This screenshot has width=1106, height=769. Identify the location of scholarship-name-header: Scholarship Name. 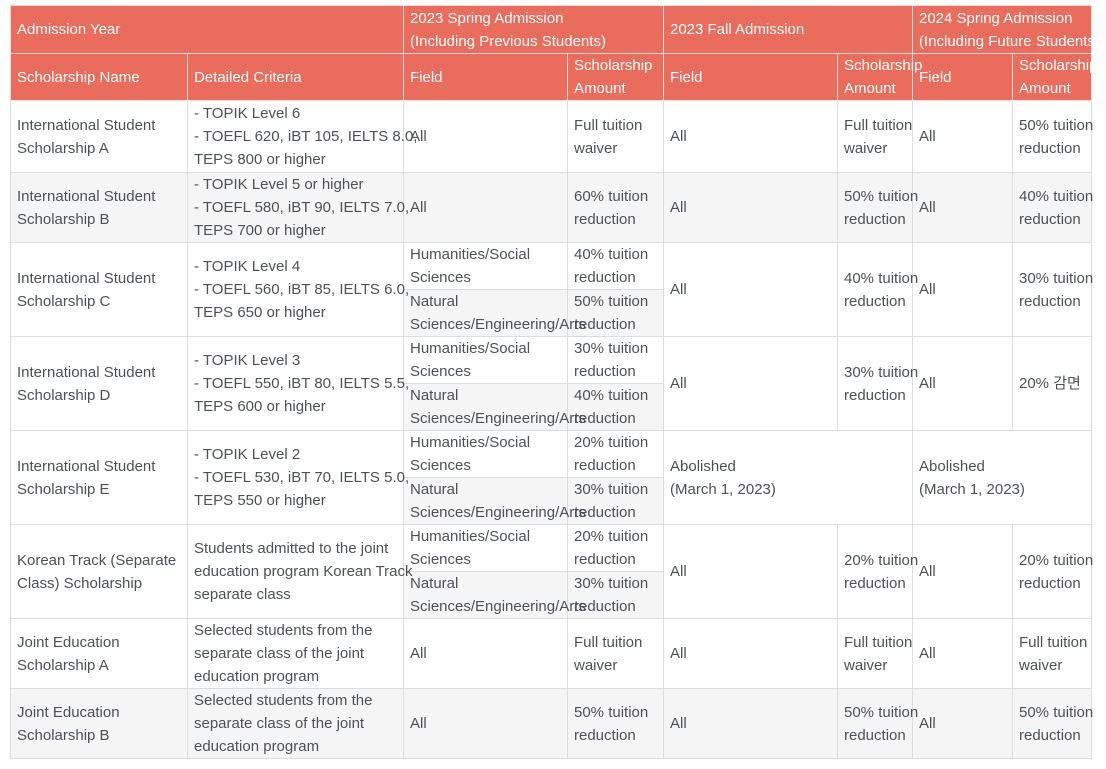
(99, 77).